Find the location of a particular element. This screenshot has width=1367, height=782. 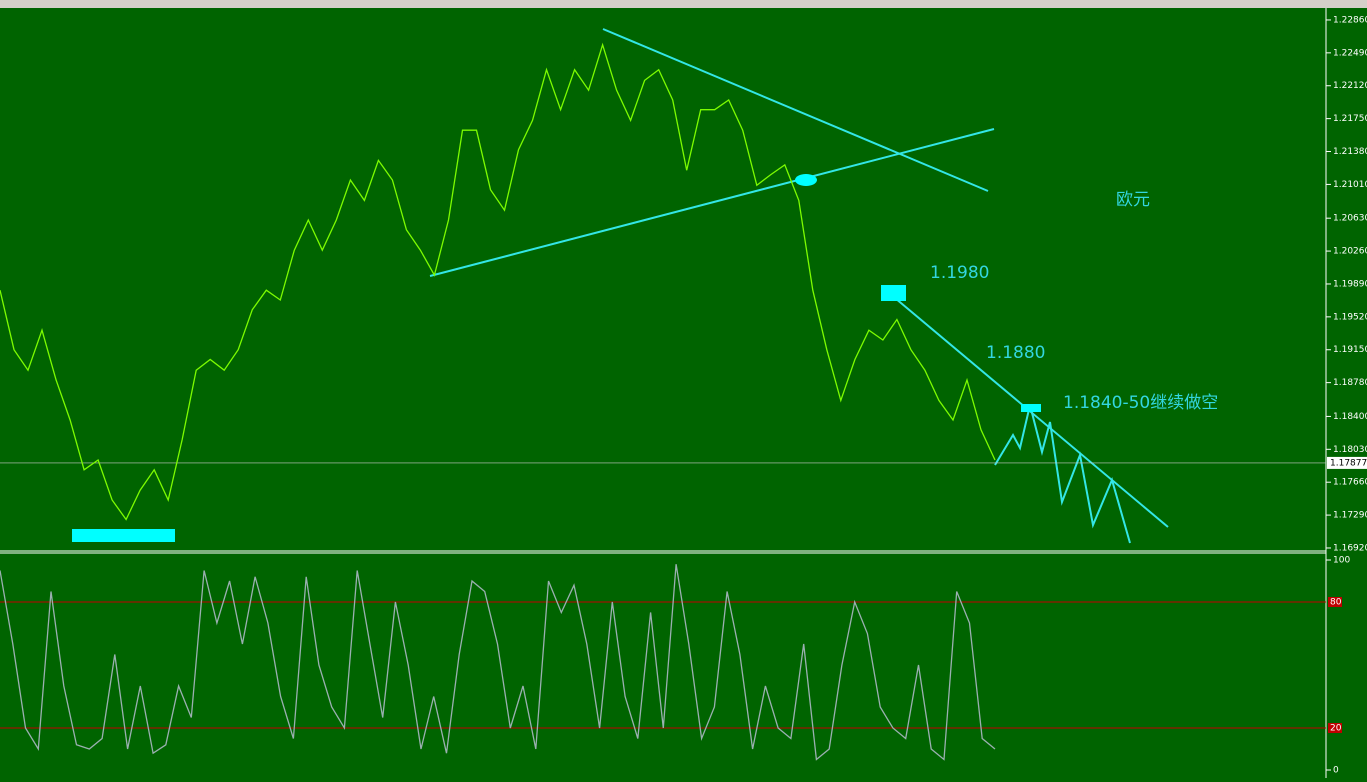

y-tick-label: 1.16920 is located at coordinates (1350, 548).